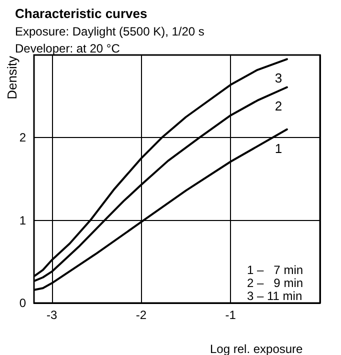 The image size is (341, 355). What do you see at coordinates (109, 40) in the screenshot?
I see `chart-subtitle: Exposure: Daylight (5500 K), 1/20 s Developer: at 20 °C` at bounding box center [109, 40].